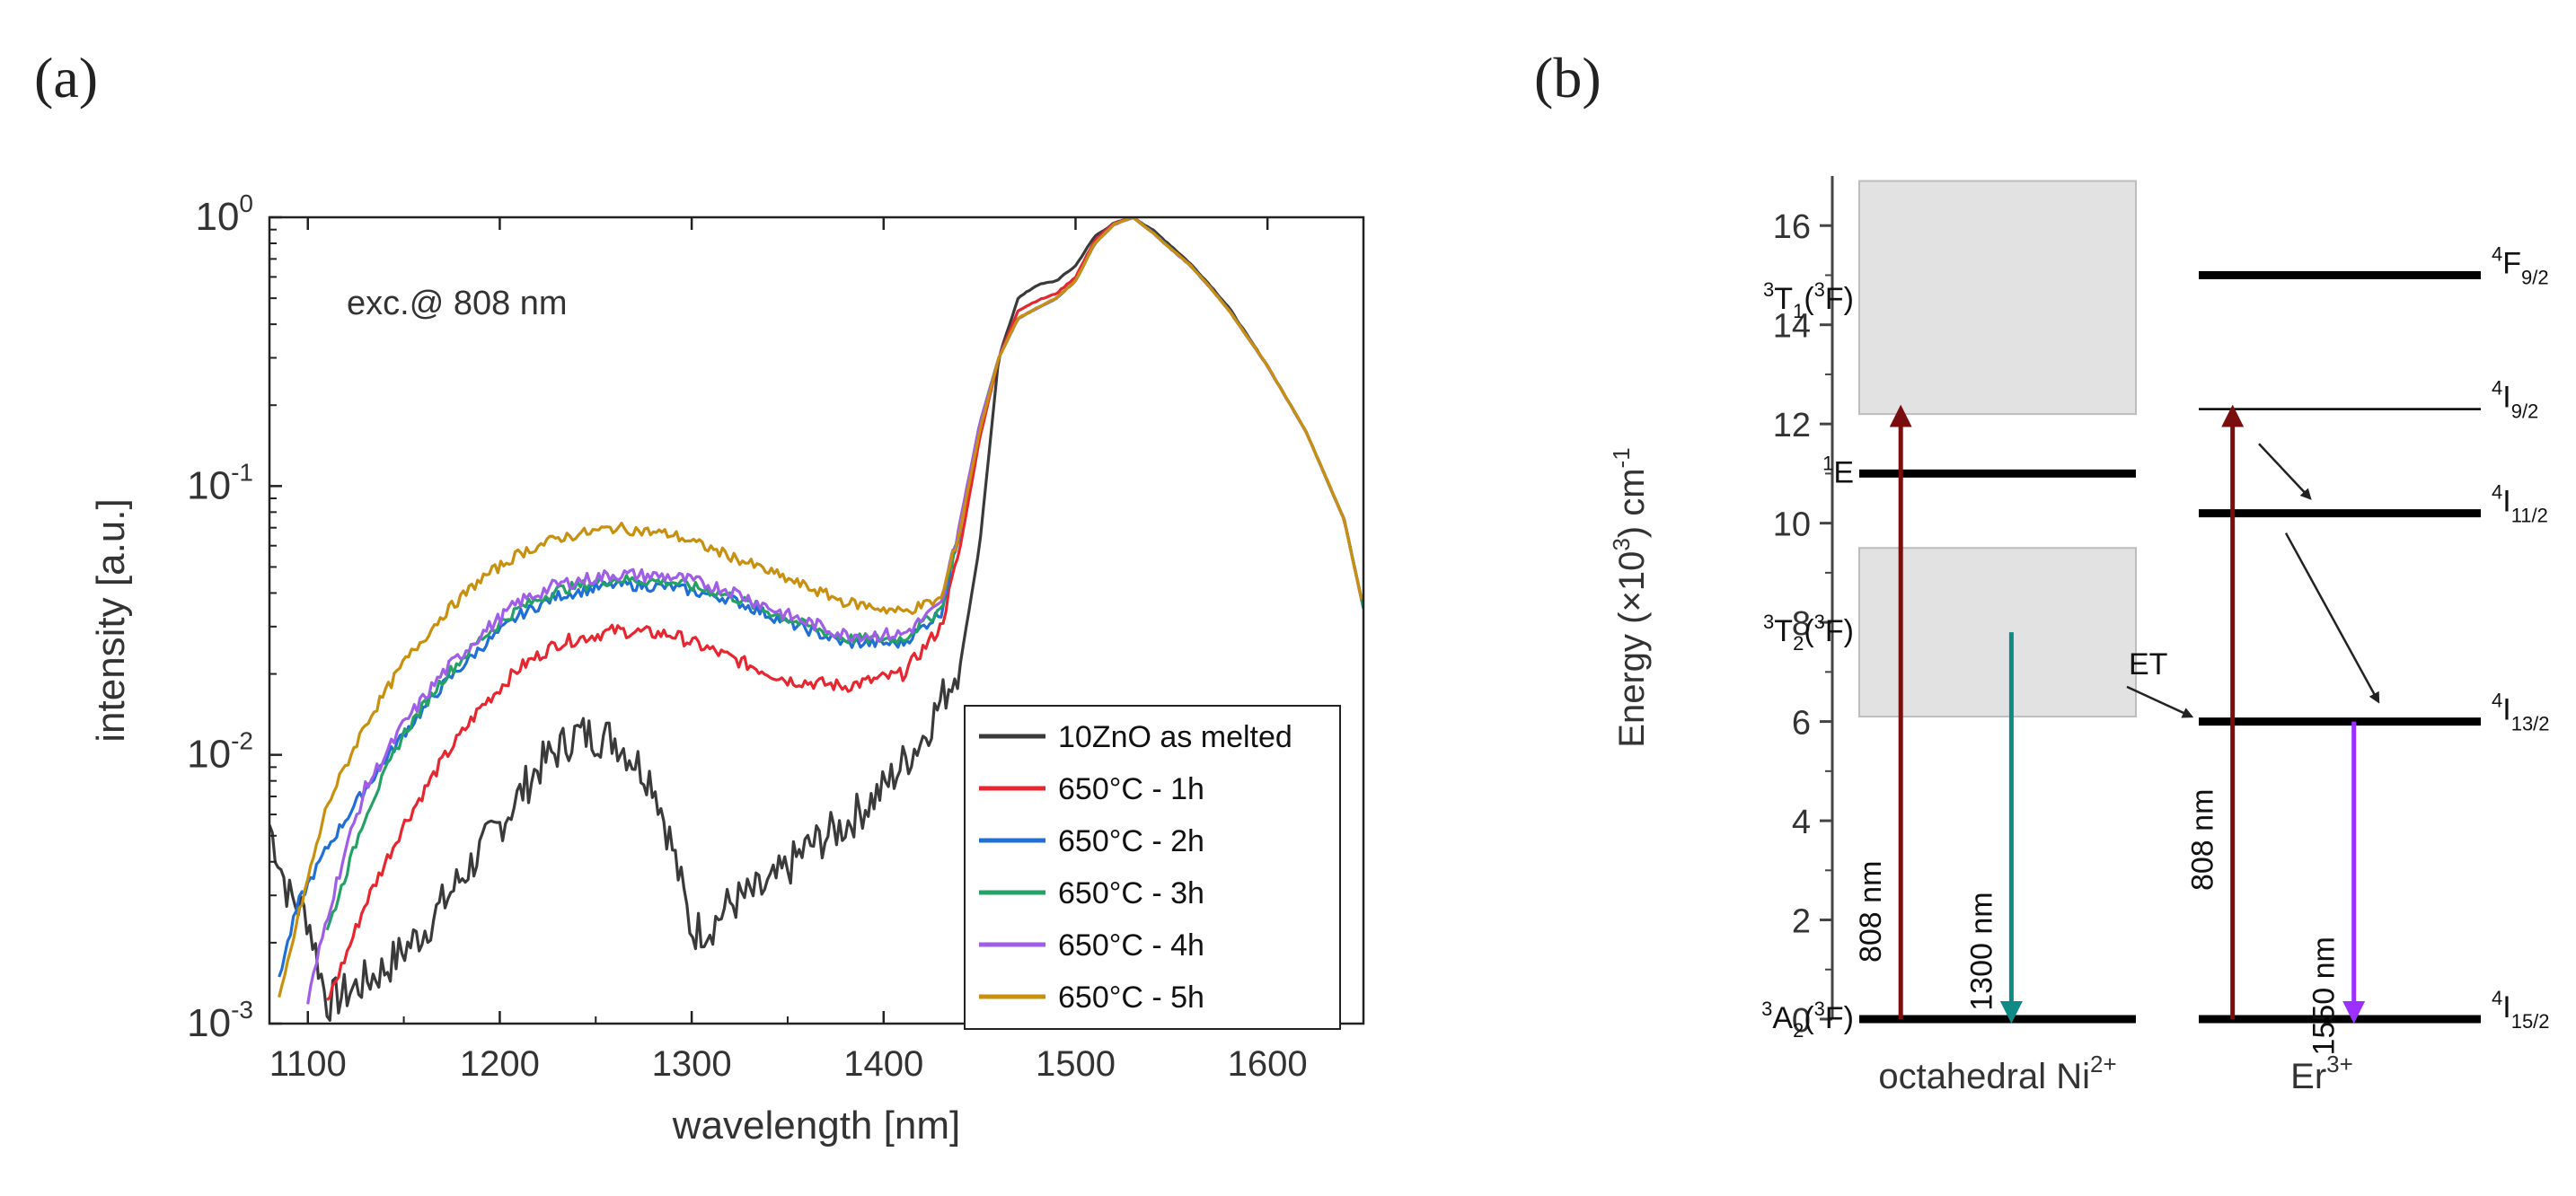 Image resolution: width=2576 pixels, height=1196 pixels. What do you see at coordinates (66, 78) in the screenshot?
I see `panel-a-label: (a)` at bounding box center [66, 78].